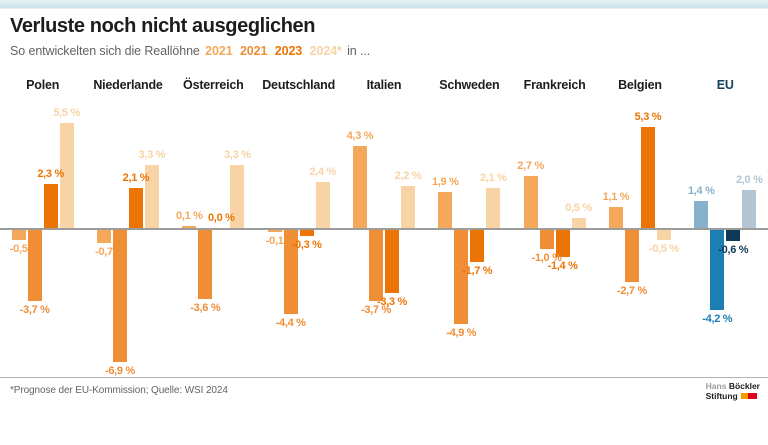 This screenshot has width=768, height=445. Describe the element at coordinates (391, 302) in the screenshot. I see `bar-value-label: -3,3 %` at that location.